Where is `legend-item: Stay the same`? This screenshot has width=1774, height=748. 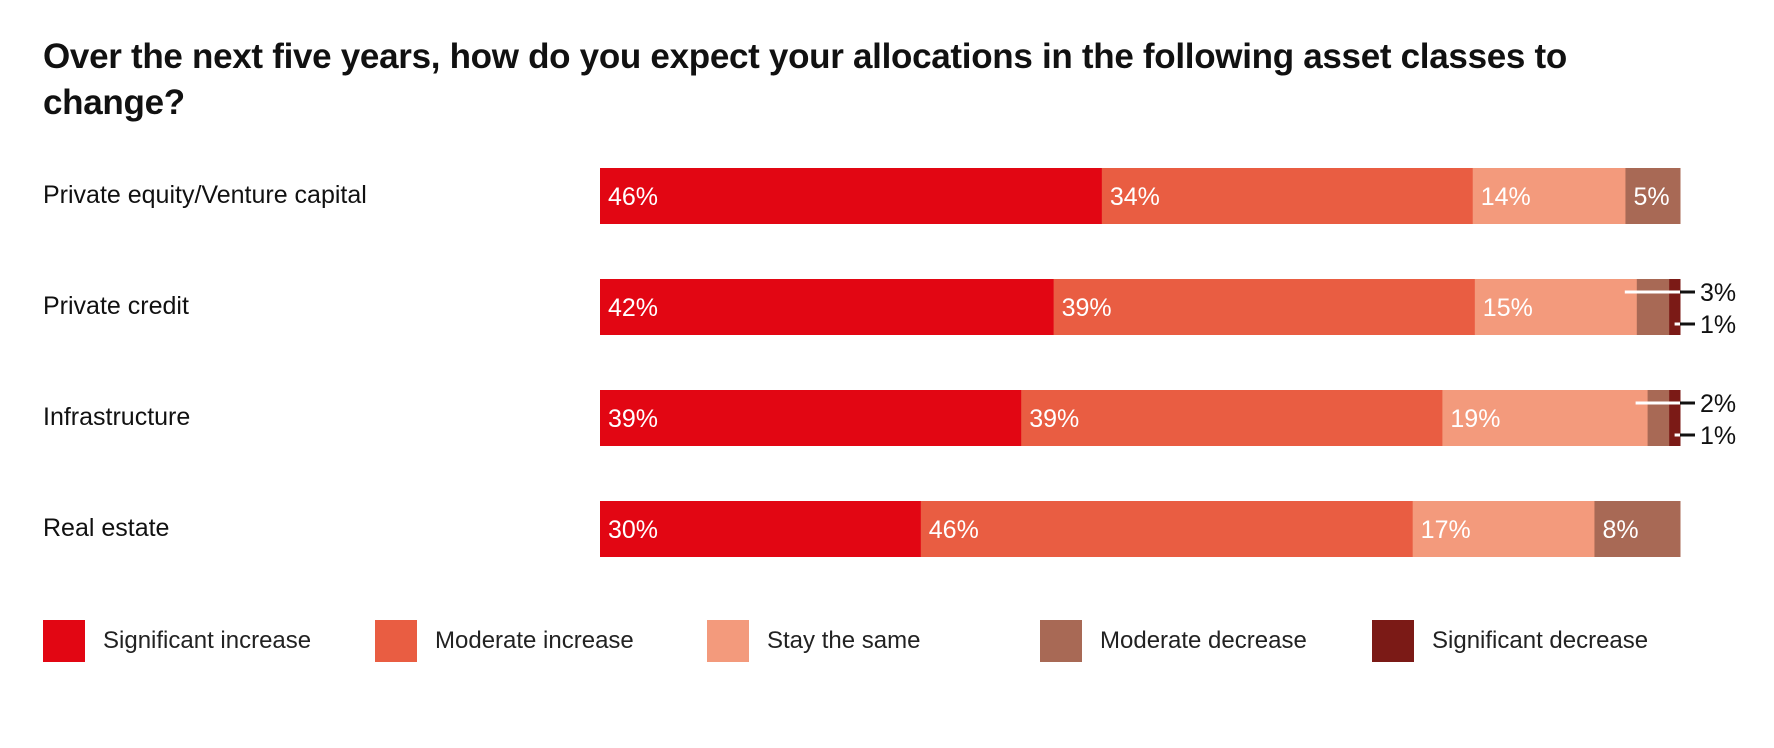 legend-item: Stay the same is located at coordinates (813, 641).